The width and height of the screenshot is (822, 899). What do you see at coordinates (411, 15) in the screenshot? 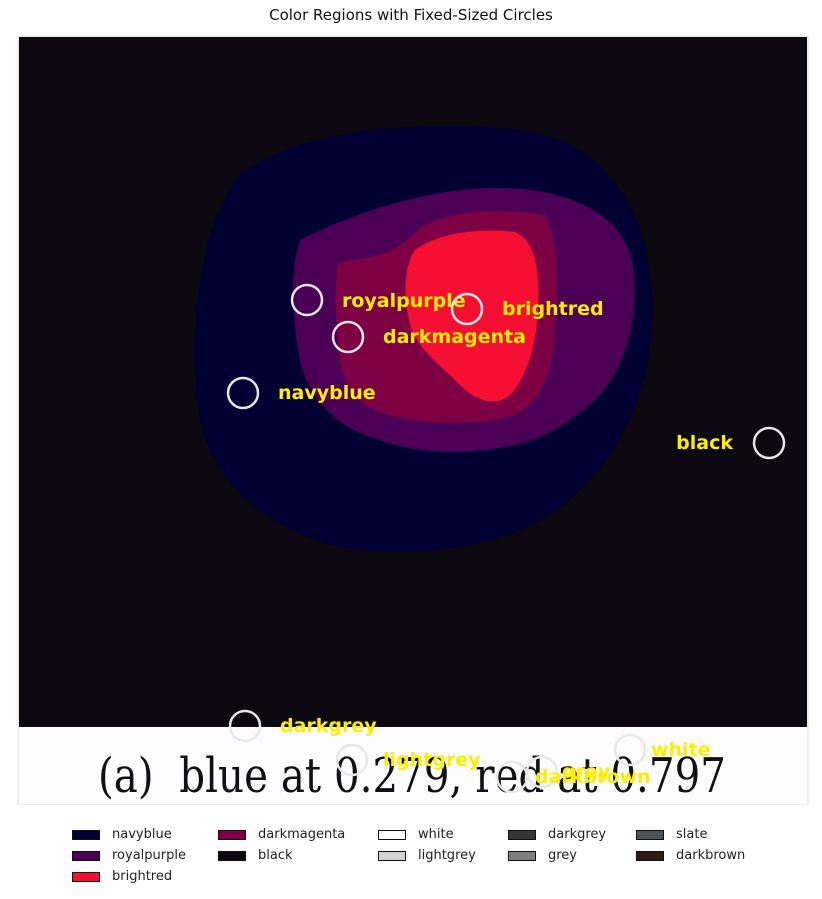
I see `chart-title: Color Regions with Fixed-Sized Circles` at bounding box center [411, 15].